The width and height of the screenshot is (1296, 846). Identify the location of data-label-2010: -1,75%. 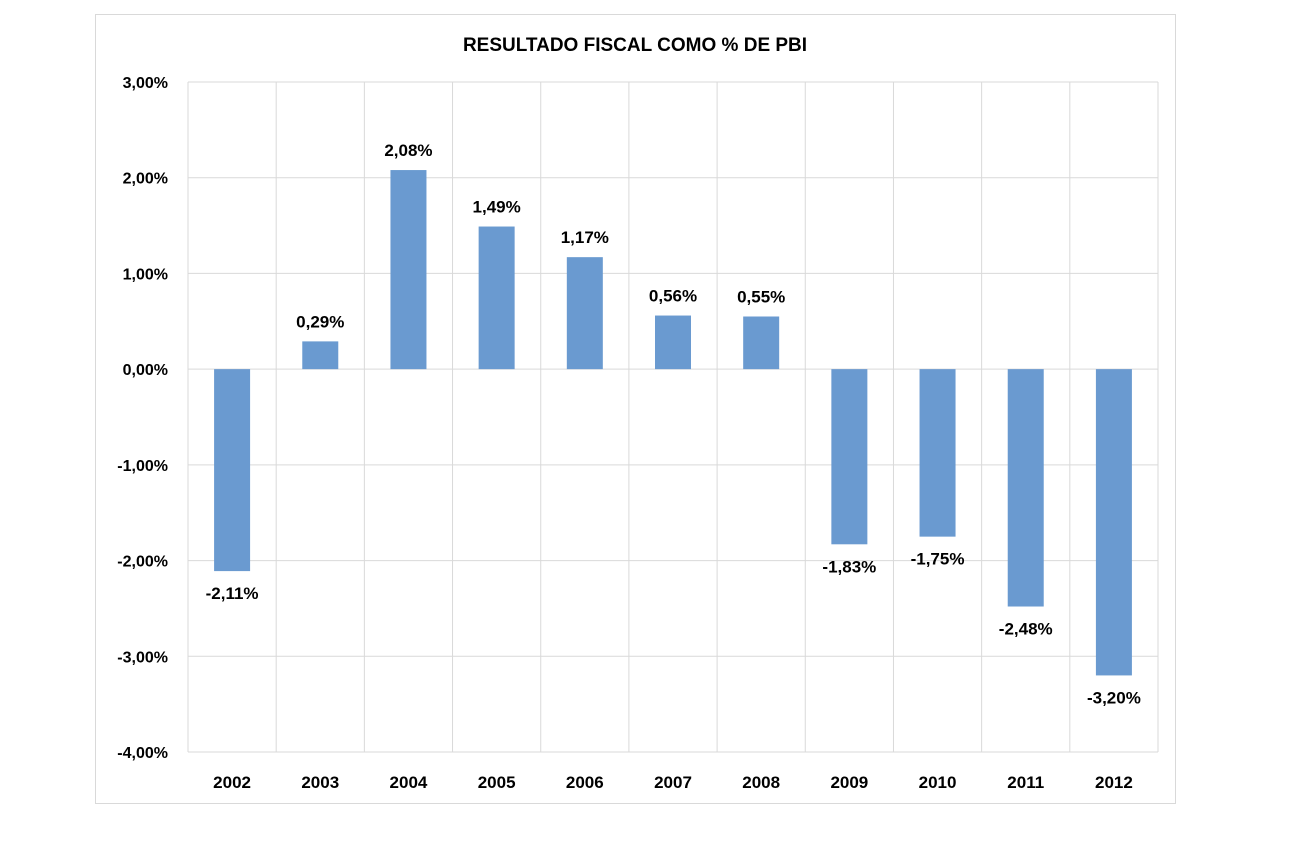
(938, 559).